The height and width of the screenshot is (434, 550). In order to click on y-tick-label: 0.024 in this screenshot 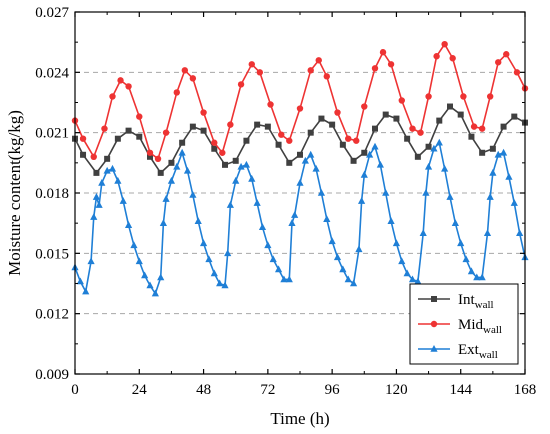, I will do `click(52, 73)`.